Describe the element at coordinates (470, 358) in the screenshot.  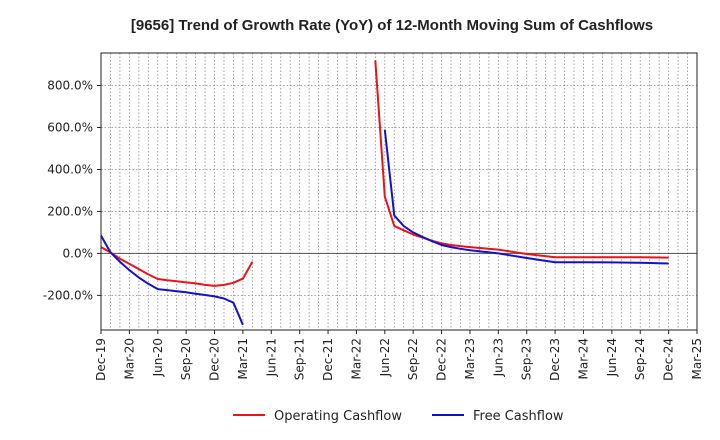
I see `x-tick-label: Mar-23` at that location.